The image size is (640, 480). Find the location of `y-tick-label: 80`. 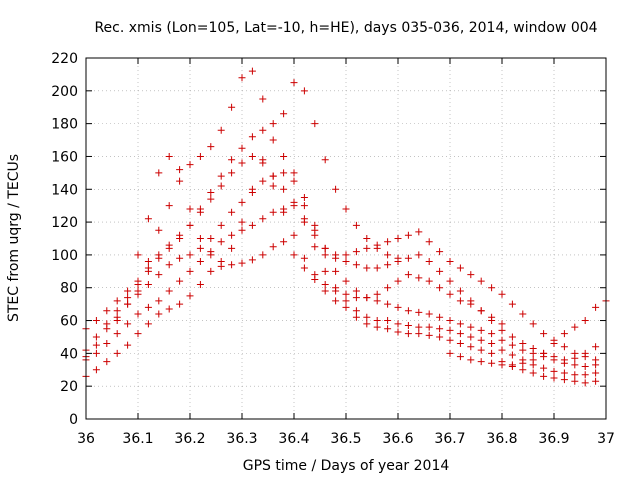

y-tick-label: 80 is located at coordinates (69, 289).